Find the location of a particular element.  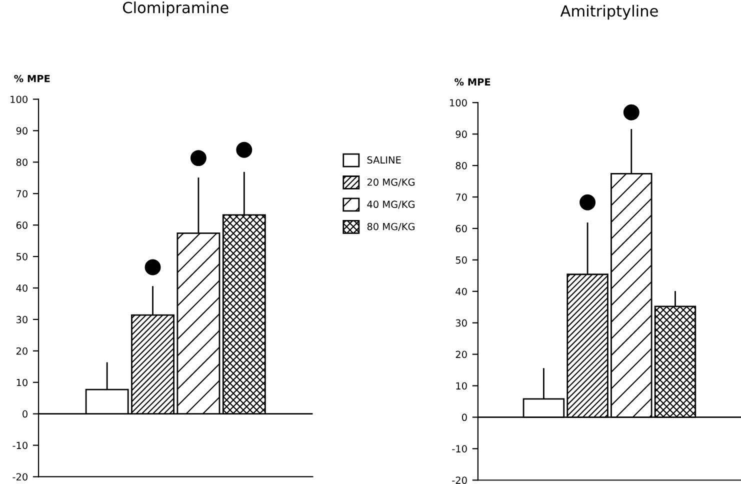

legend-label: SALINE is located at coordinates (384, 160).